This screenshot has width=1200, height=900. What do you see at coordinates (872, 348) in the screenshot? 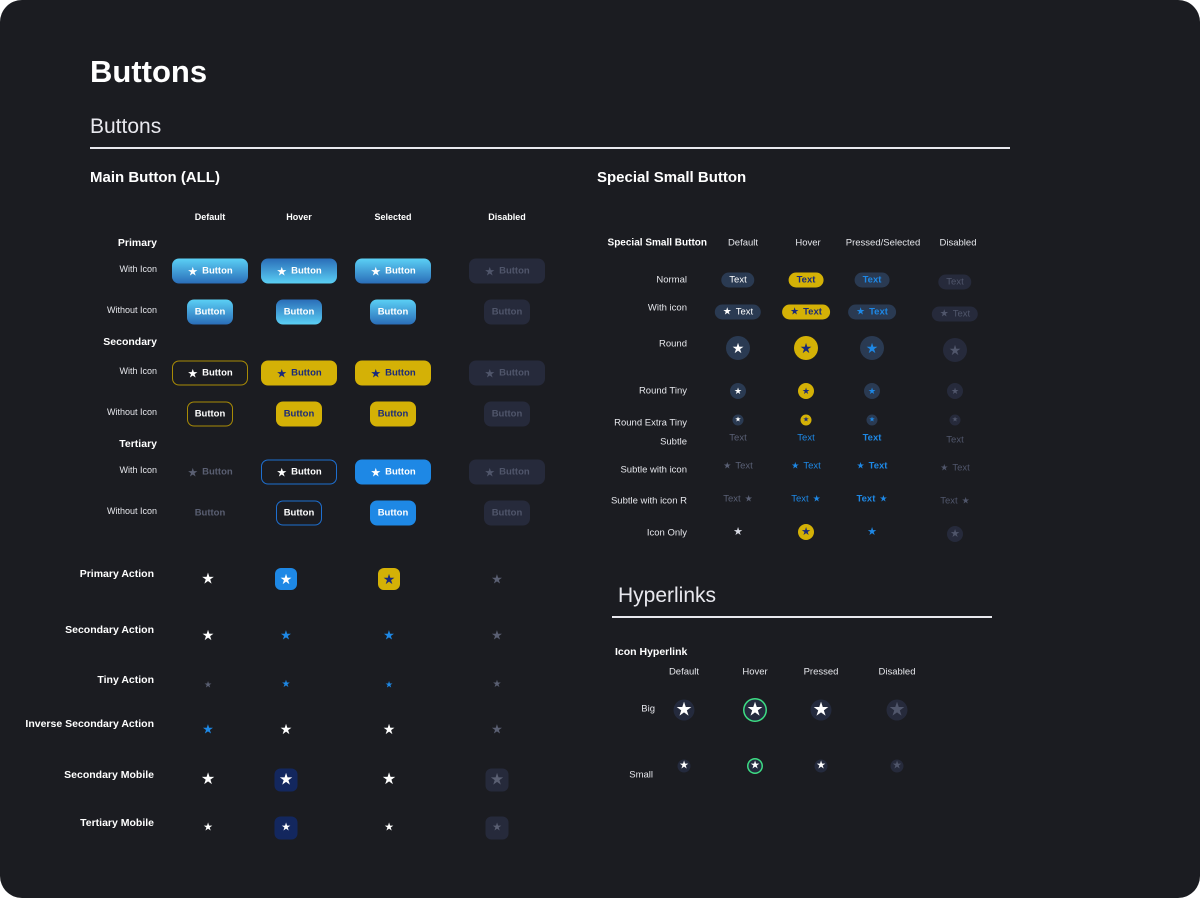
I see `special-round-pressed: ★` at bounding box center [872, 348].